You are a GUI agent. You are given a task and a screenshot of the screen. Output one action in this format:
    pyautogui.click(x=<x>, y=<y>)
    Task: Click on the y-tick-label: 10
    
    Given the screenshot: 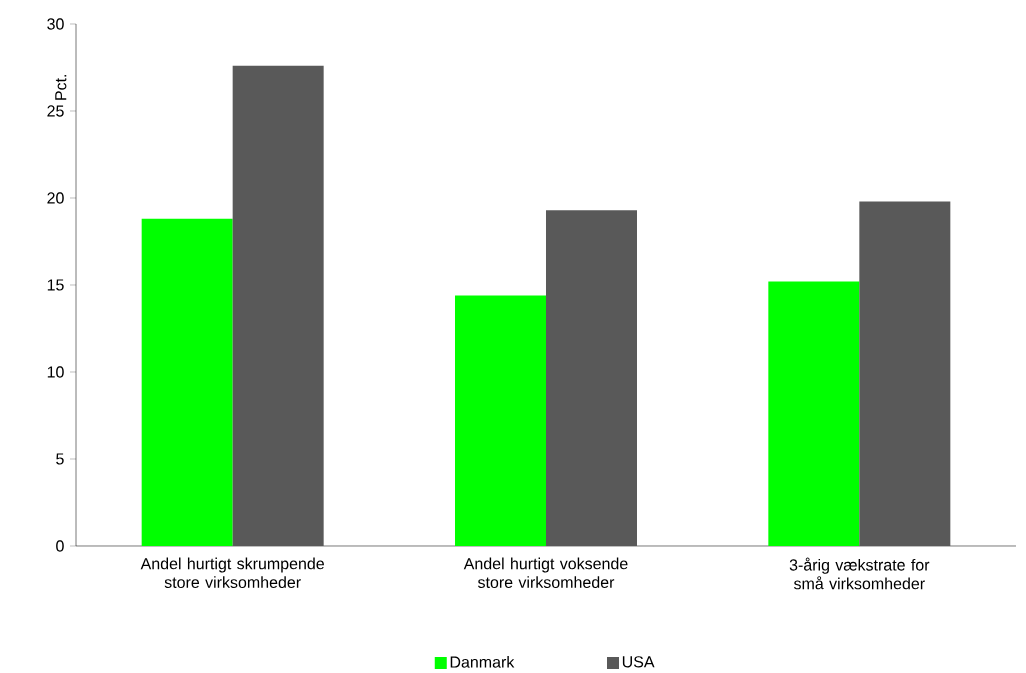 What is the action you would take?
    pyautogui.click(x=55, y=372)
    